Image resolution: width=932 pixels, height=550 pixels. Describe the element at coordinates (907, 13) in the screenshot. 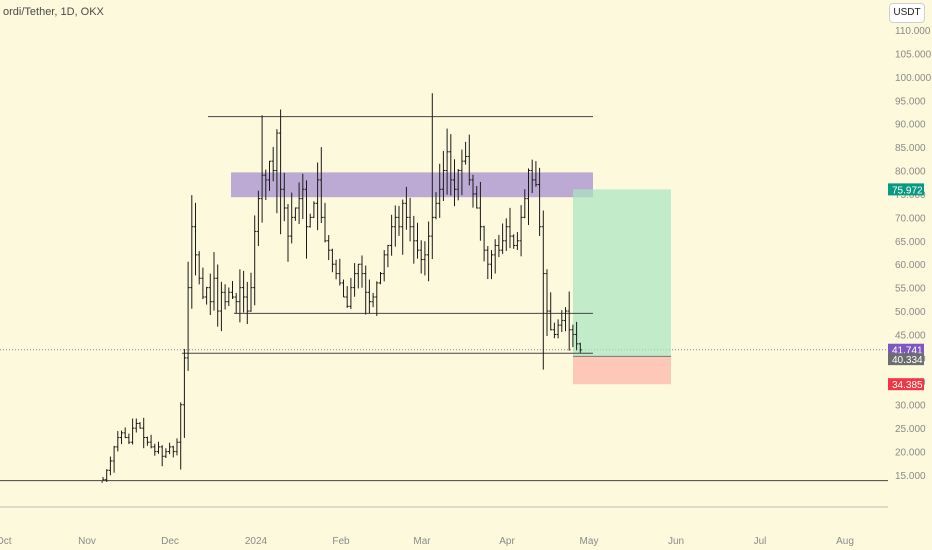

I see `currency-button: USDT` at that location.